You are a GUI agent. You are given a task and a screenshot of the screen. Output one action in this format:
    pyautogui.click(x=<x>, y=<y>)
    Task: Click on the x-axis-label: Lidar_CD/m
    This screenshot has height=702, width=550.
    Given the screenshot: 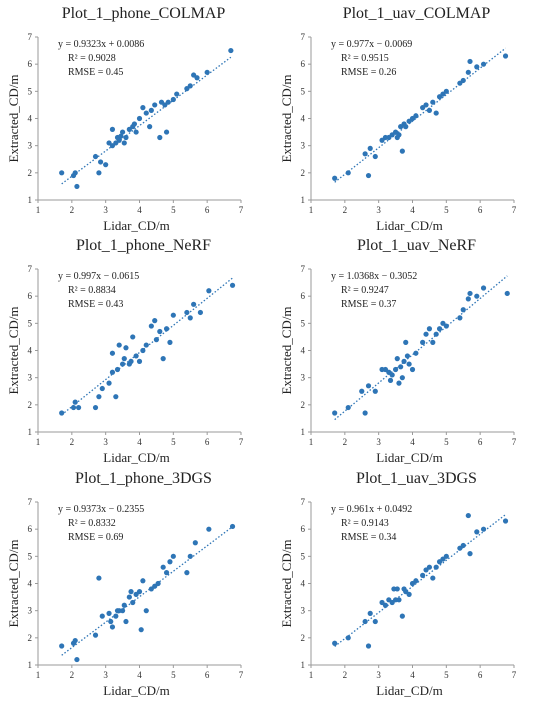 What is the action you would take?
    pyautogui.click(x=136, y=690)
    